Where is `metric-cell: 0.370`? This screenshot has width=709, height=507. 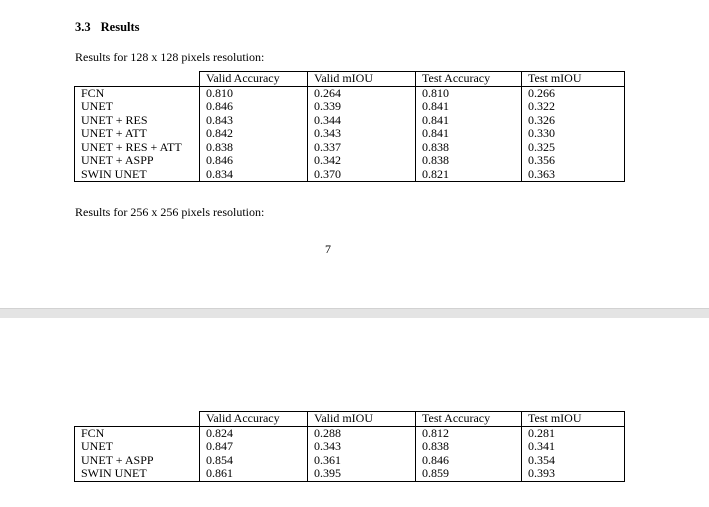
metric-cell: 0.370 is located at coordinates (361, 174).